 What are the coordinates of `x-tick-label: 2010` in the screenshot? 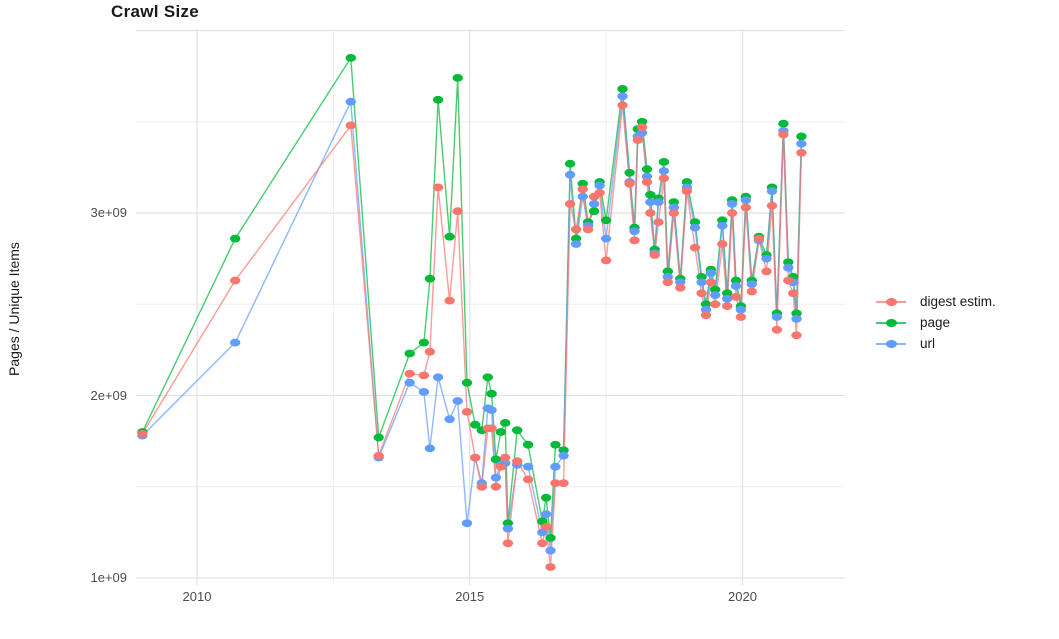 It's located at (197, 596).